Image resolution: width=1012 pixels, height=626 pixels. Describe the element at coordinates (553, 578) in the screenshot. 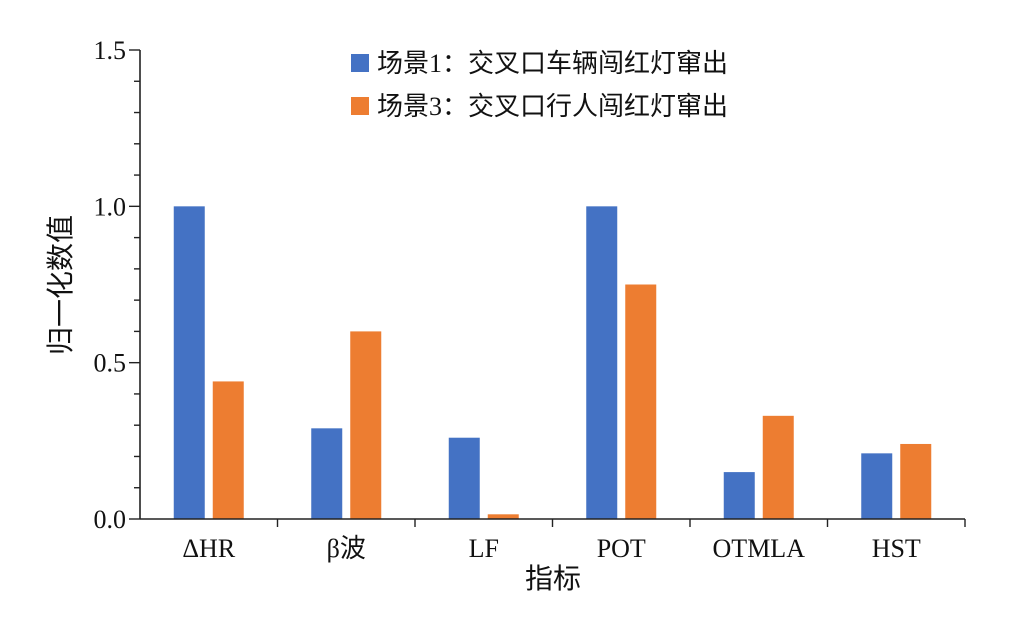

I see `x-axis-title: 指标` at that location.